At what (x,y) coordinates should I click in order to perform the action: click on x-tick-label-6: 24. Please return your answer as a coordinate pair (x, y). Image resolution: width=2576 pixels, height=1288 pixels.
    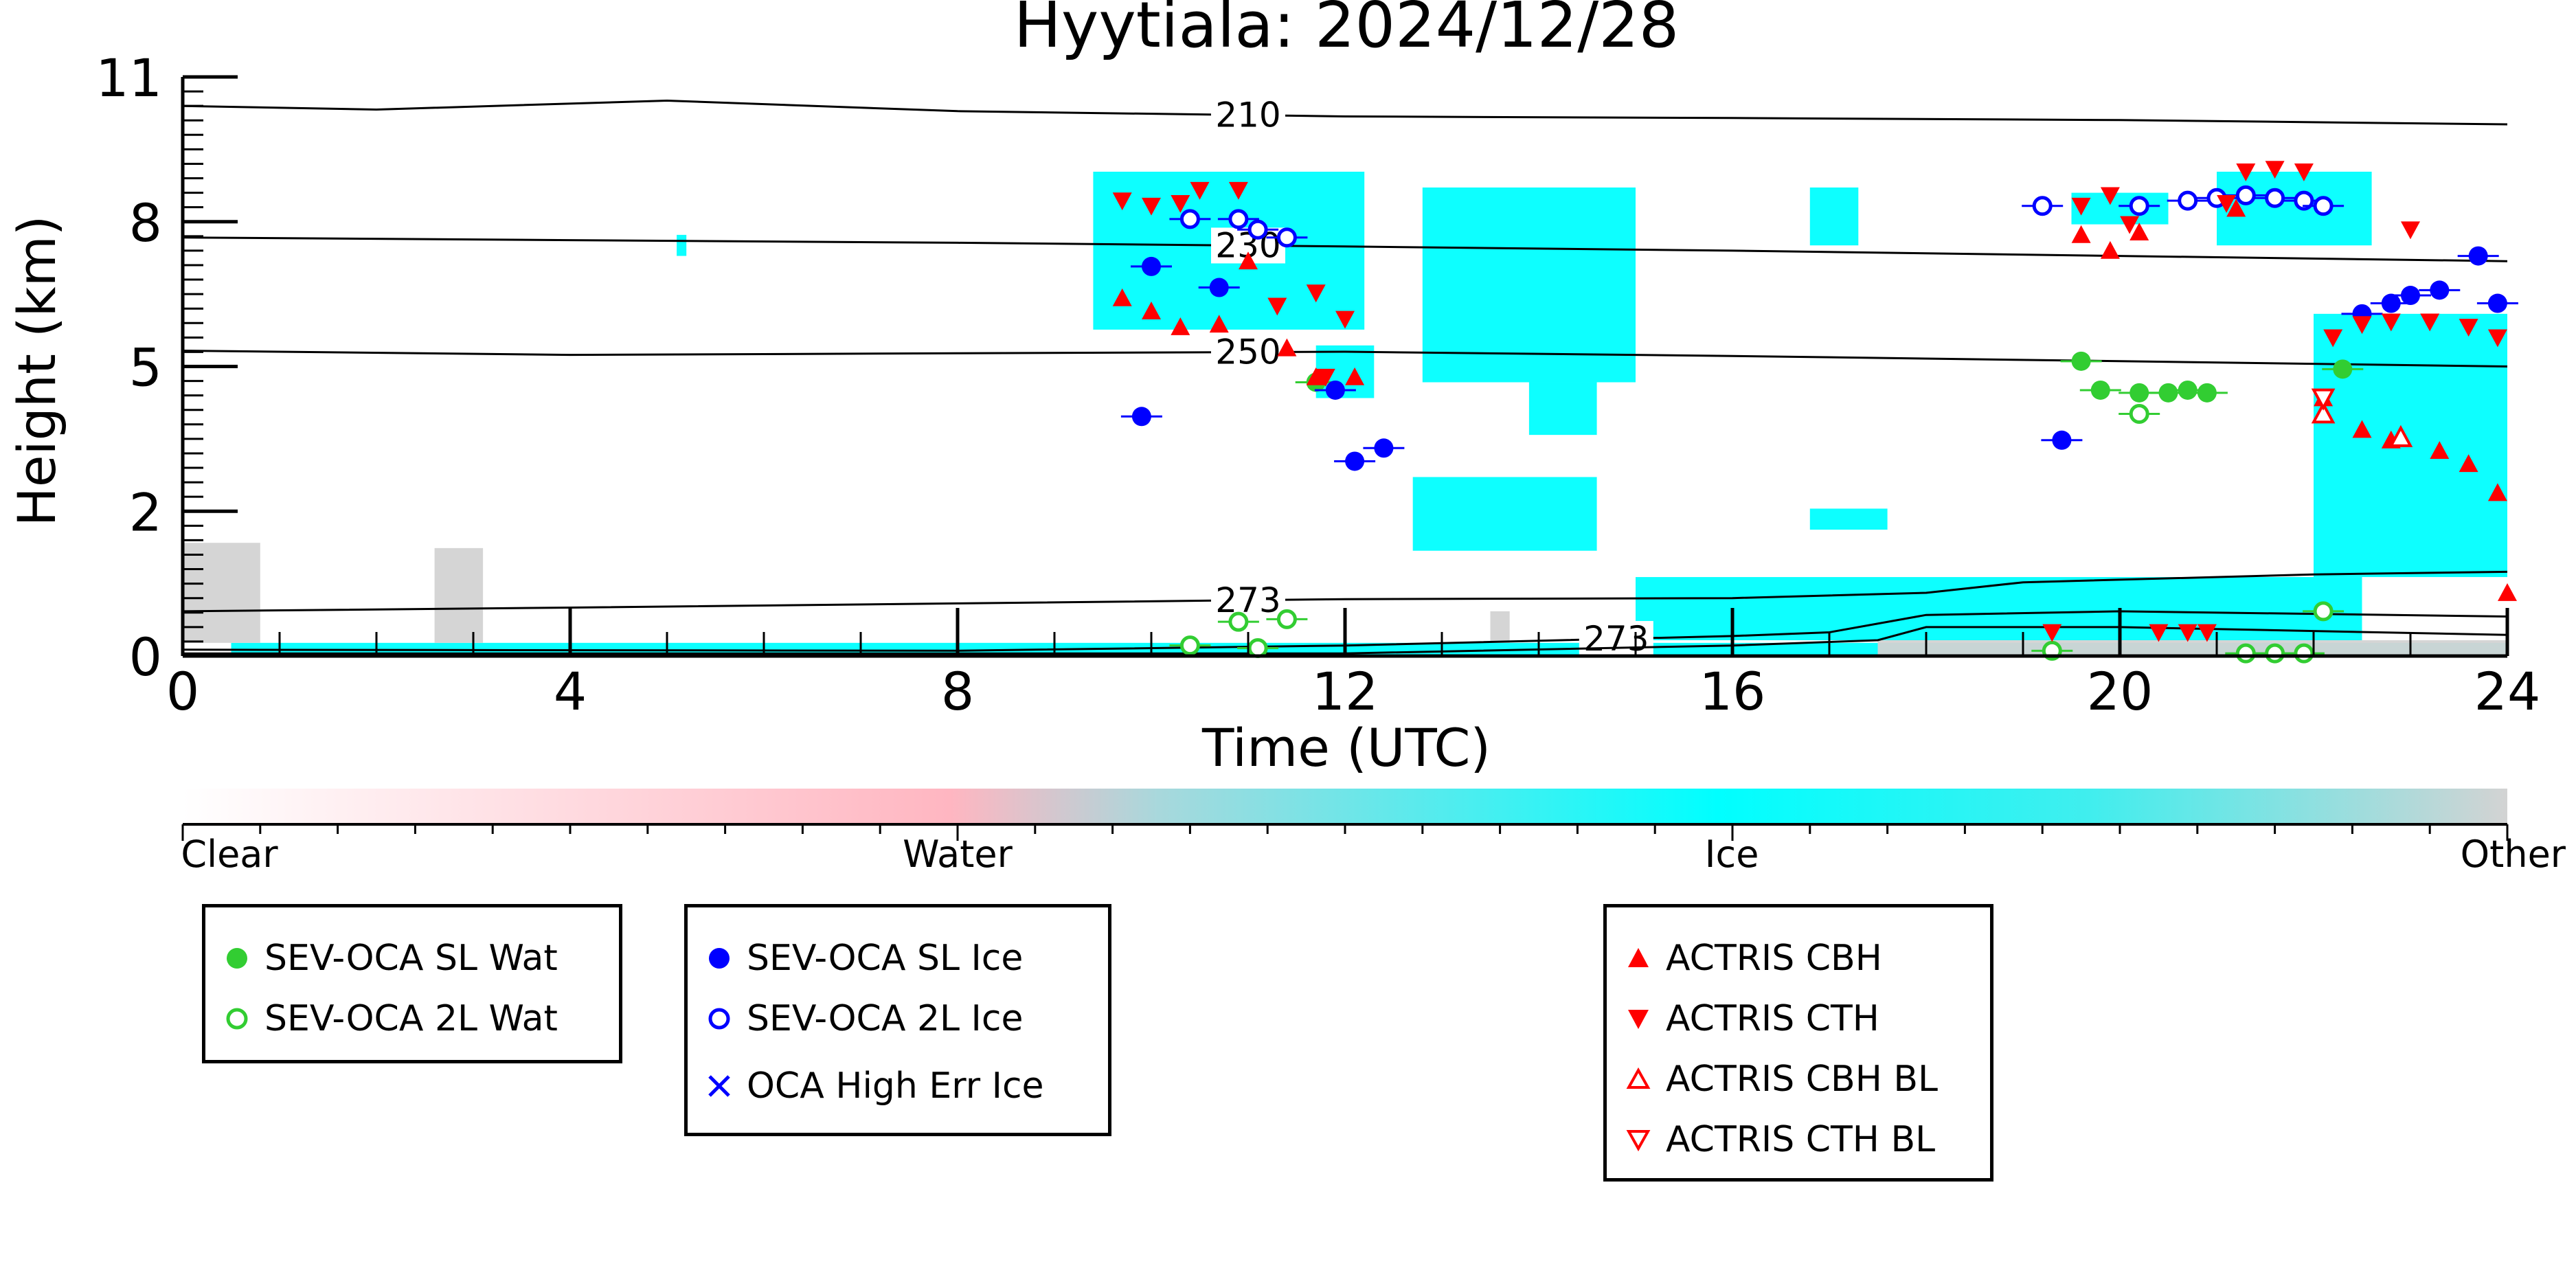
    Looking at the image, I should click on (2507, 691).